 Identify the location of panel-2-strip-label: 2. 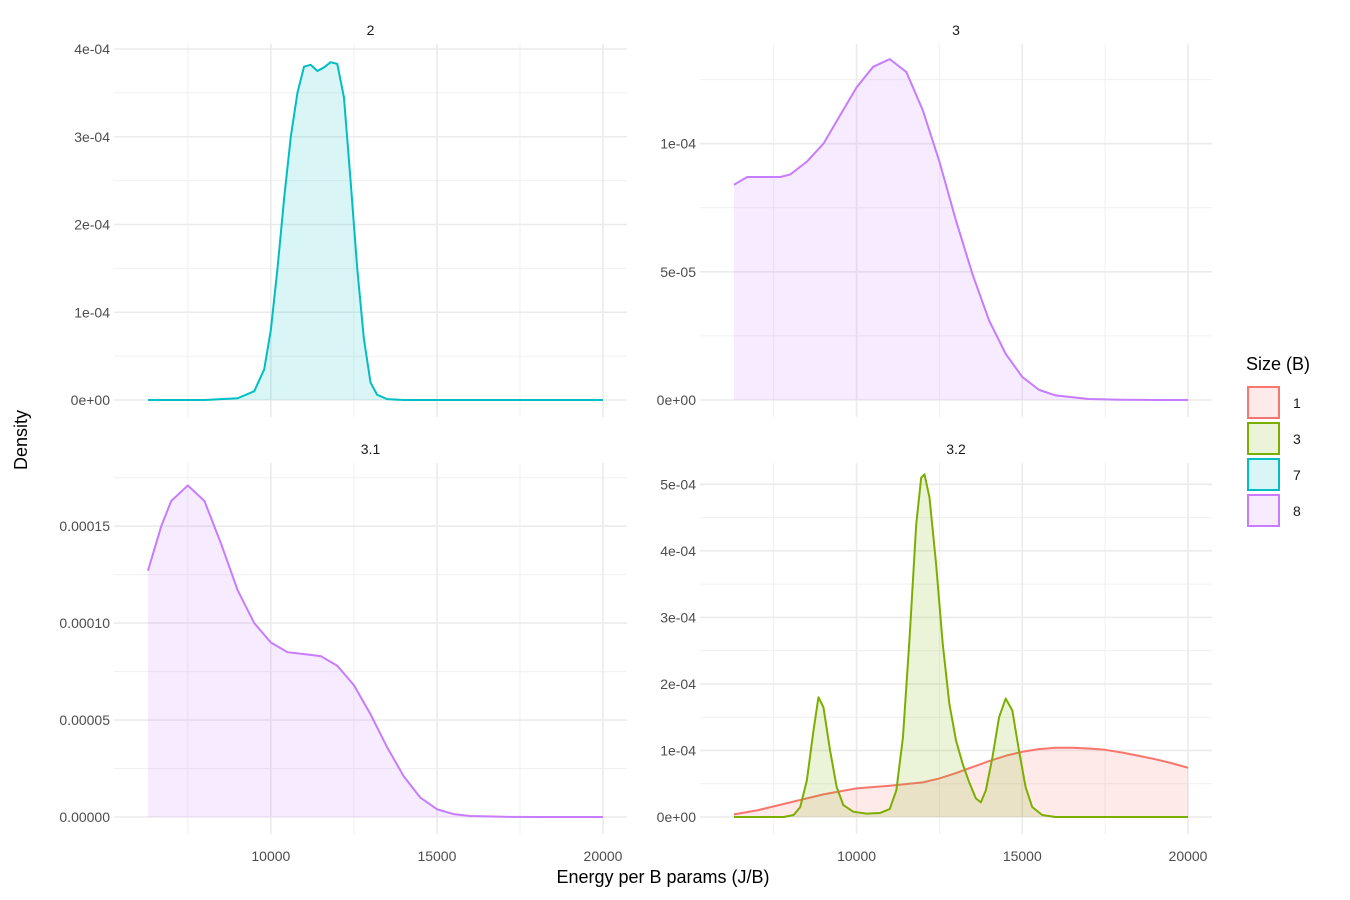
(371, 30).